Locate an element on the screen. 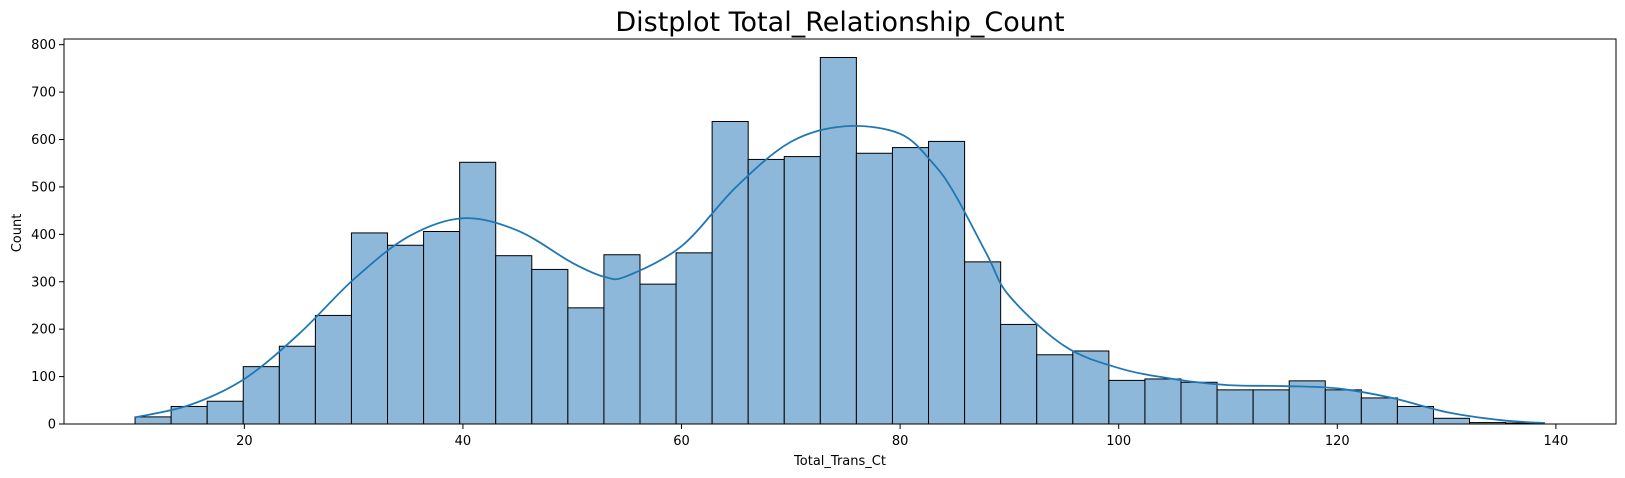 The width and height of the screenshot is (1625, 478). y-tick-label: 0 is located at coordinates (52, 425).